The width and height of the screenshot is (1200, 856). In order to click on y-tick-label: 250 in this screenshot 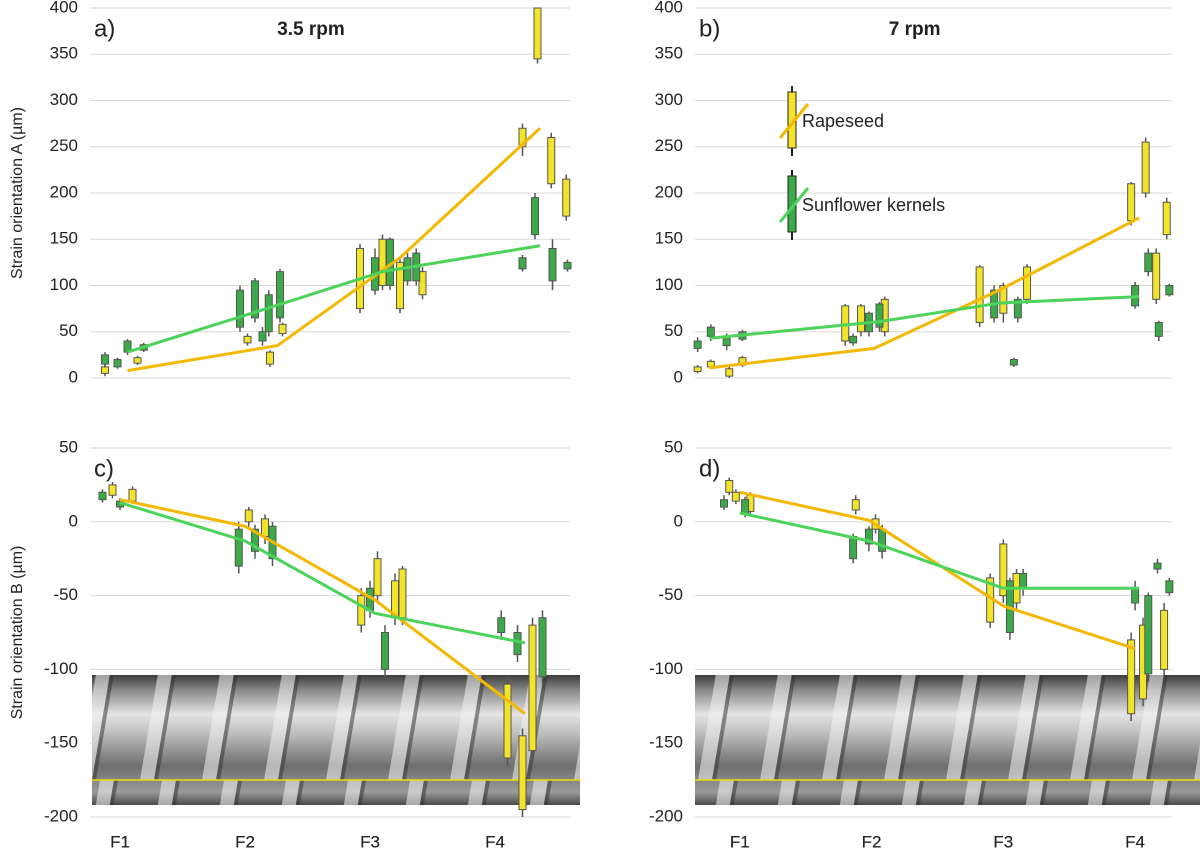, I will do `click(669, 145)`.